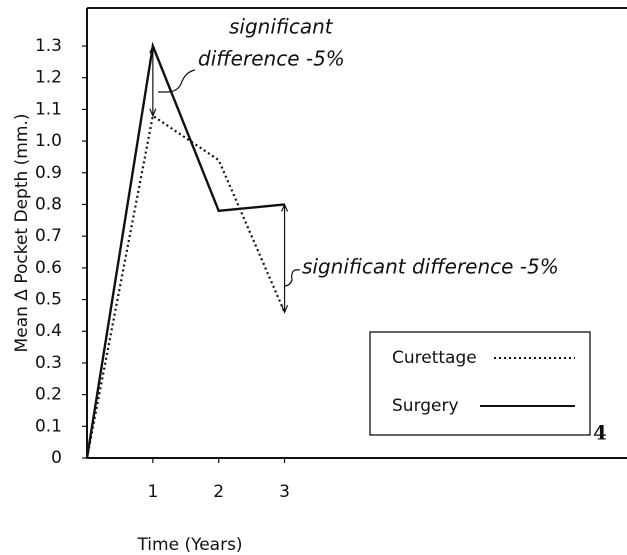 The height and width of the screenshot is (555, 627). I want to click on legend-label: Surgery, so click(425, 406).